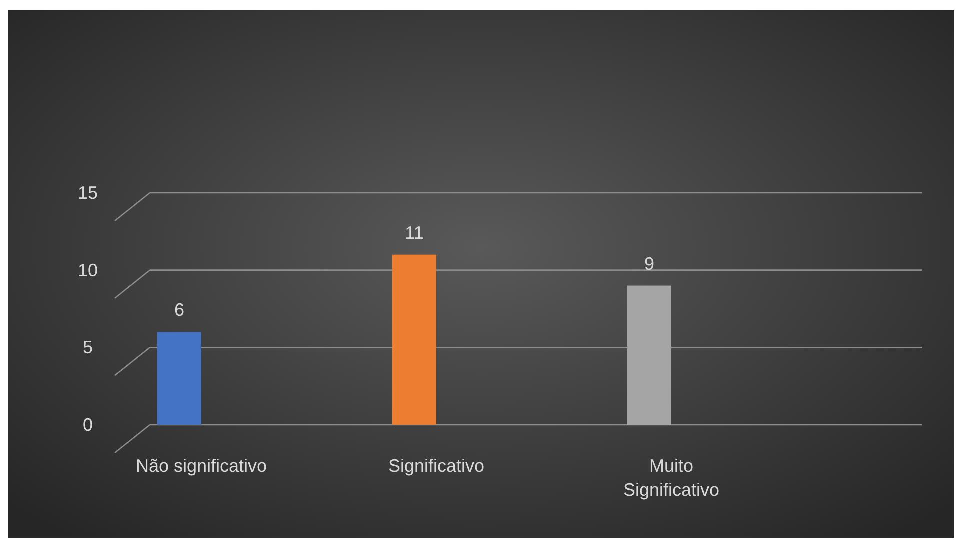 This screenshot has height=546, width=962. What do you see at coordinates (179, 310) in the screenshot?
I see `data-label: 6` at bounding box center [179, 310].